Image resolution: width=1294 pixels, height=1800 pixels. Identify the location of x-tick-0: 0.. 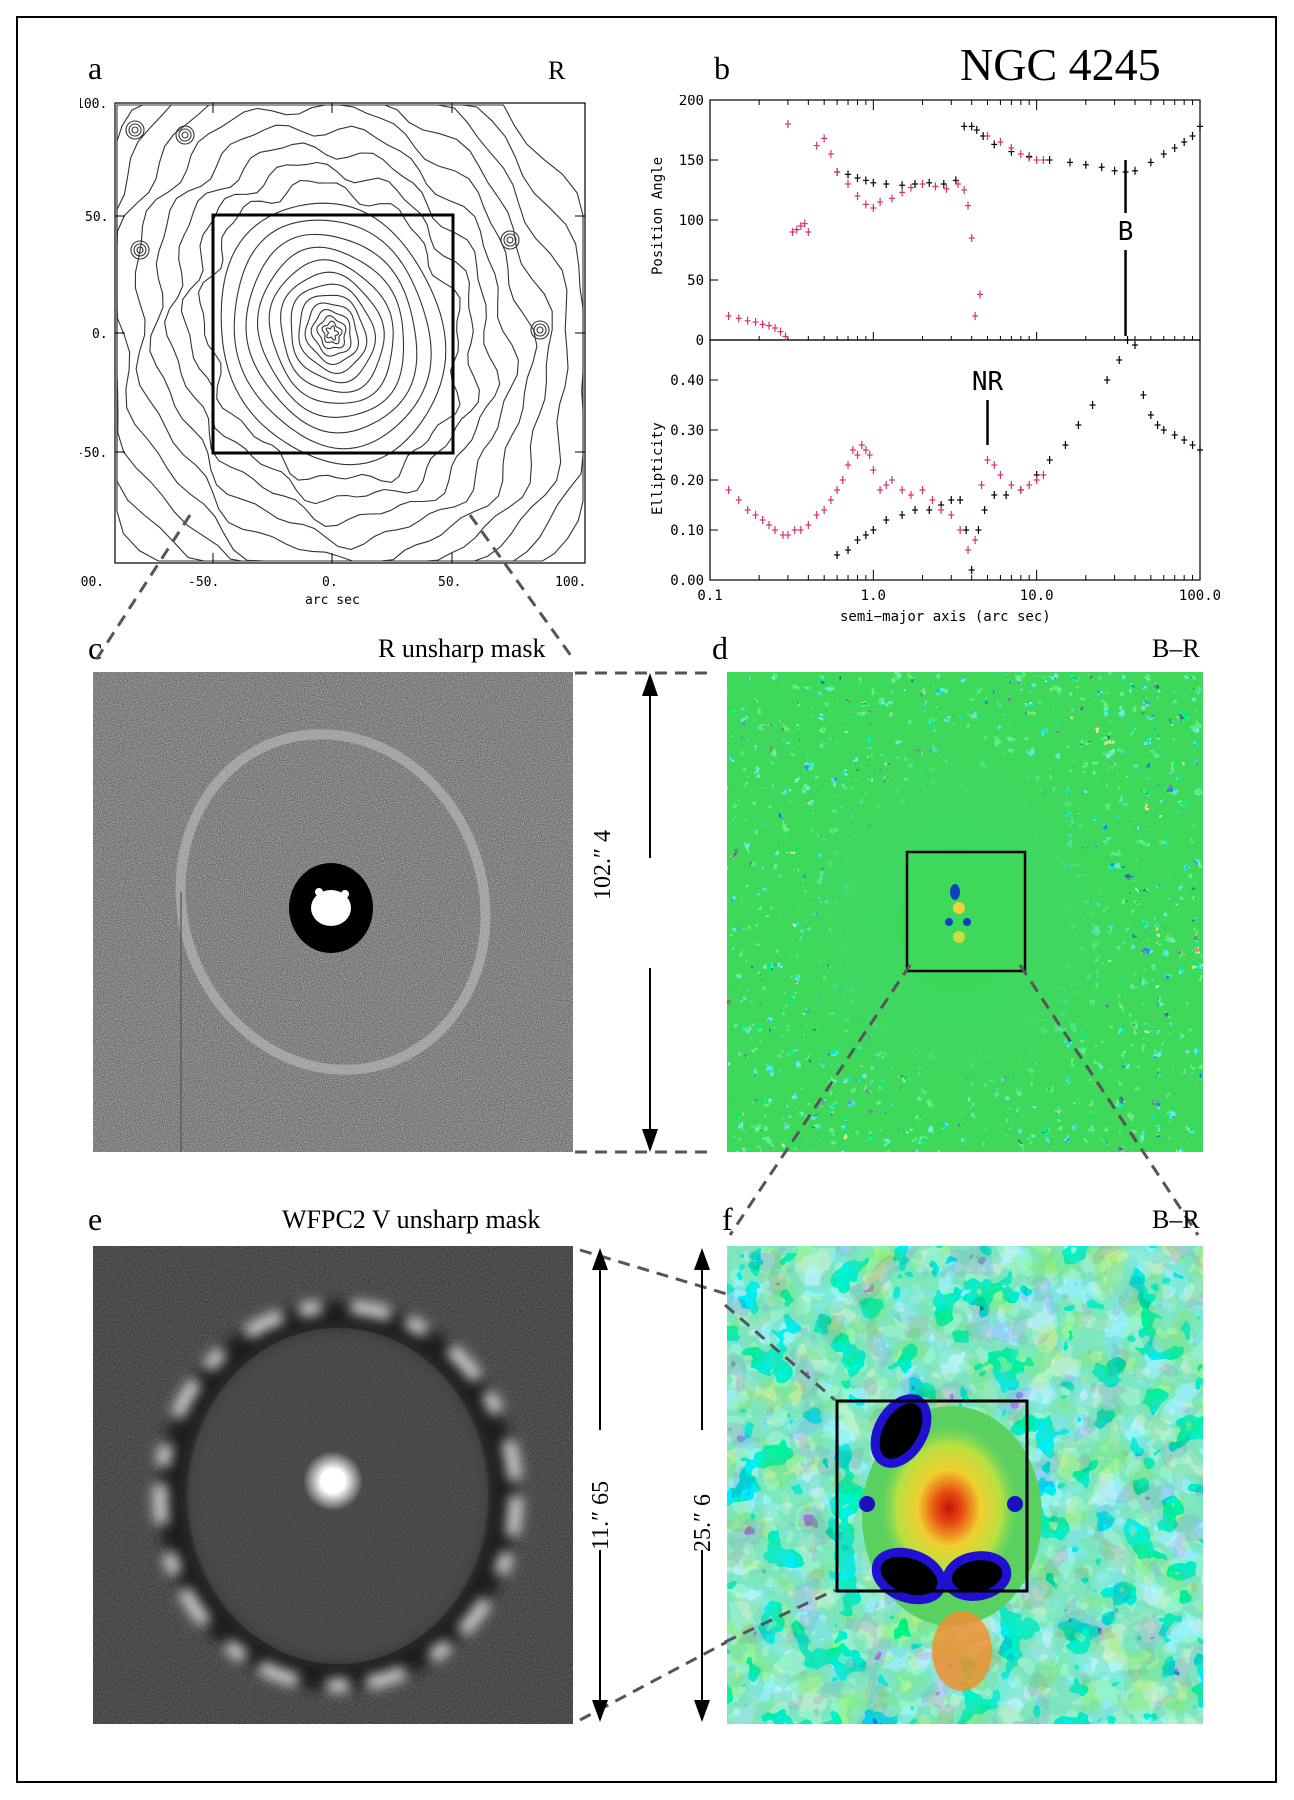
(330, 582).